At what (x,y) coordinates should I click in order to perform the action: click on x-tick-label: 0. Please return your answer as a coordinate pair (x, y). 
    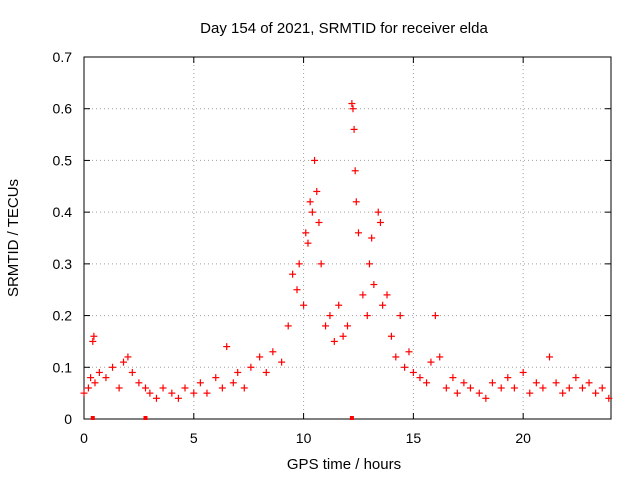
    Looking at the image, I should click on (84, 438).